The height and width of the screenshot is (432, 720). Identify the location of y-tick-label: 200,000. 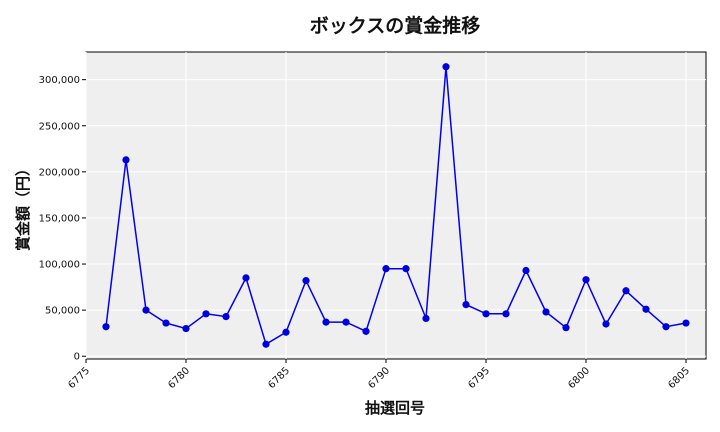
(59, 172).